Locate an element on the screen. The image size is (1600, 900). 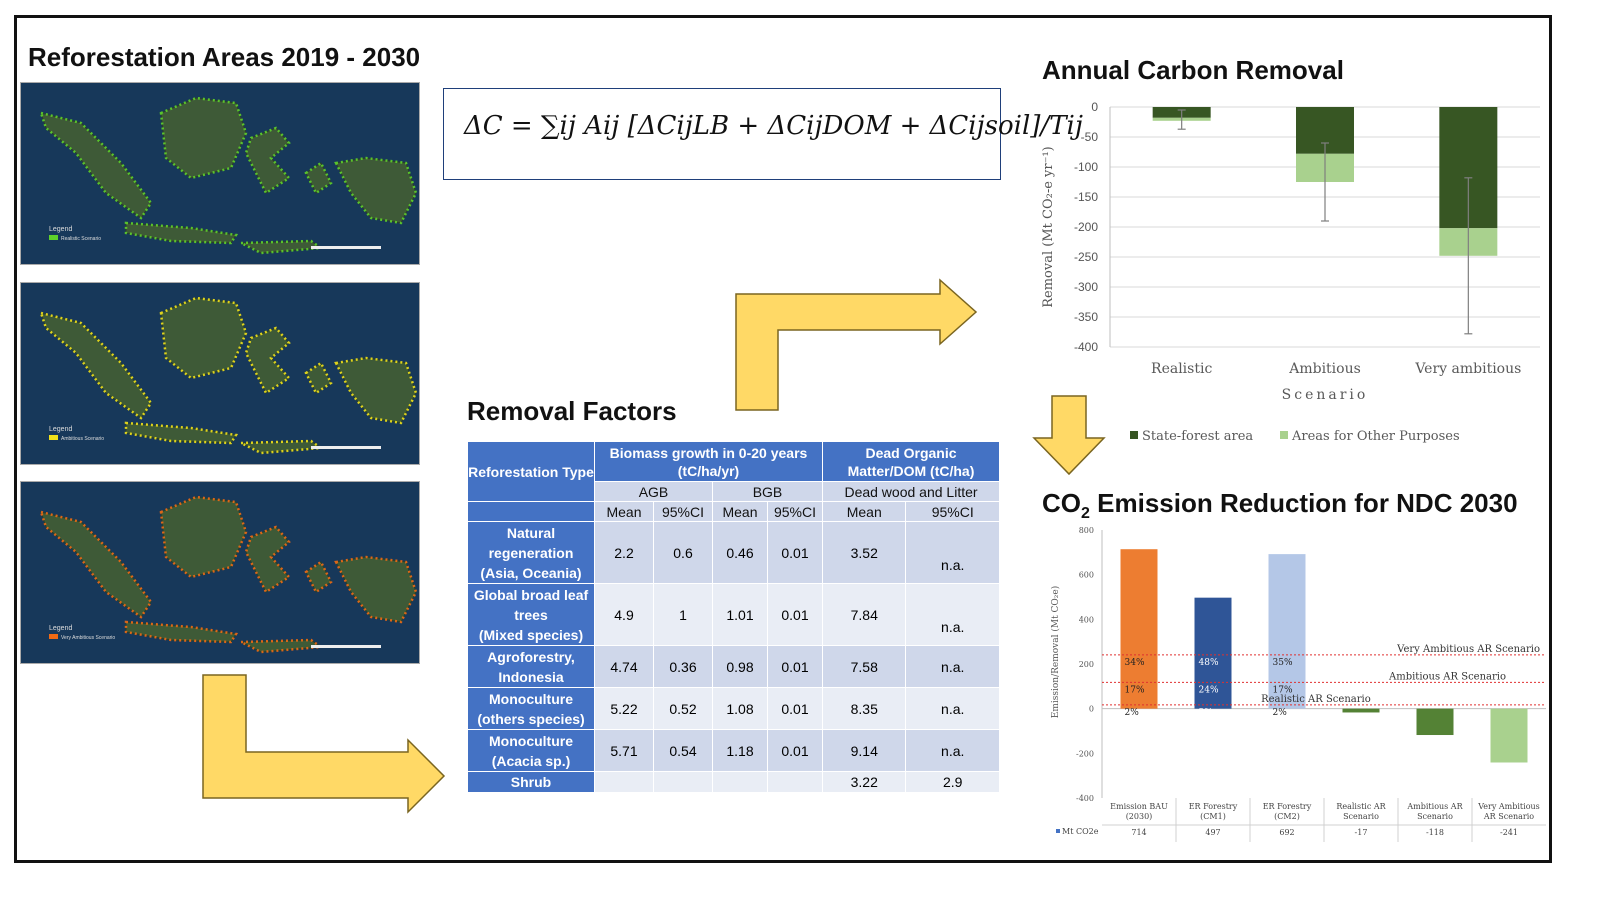
table-cell: 1.18 is located at coordinates (740, 750).